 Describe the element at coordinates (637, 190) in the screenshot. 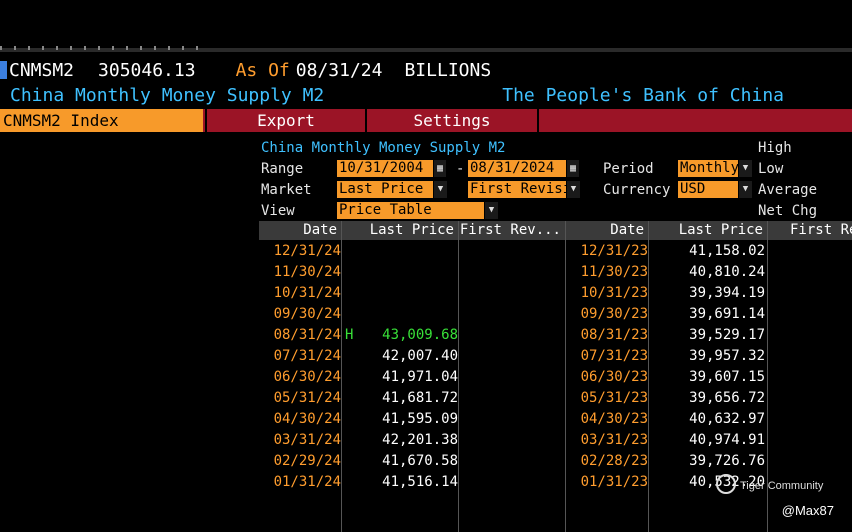

I see `currency-label: Currency` at that location.